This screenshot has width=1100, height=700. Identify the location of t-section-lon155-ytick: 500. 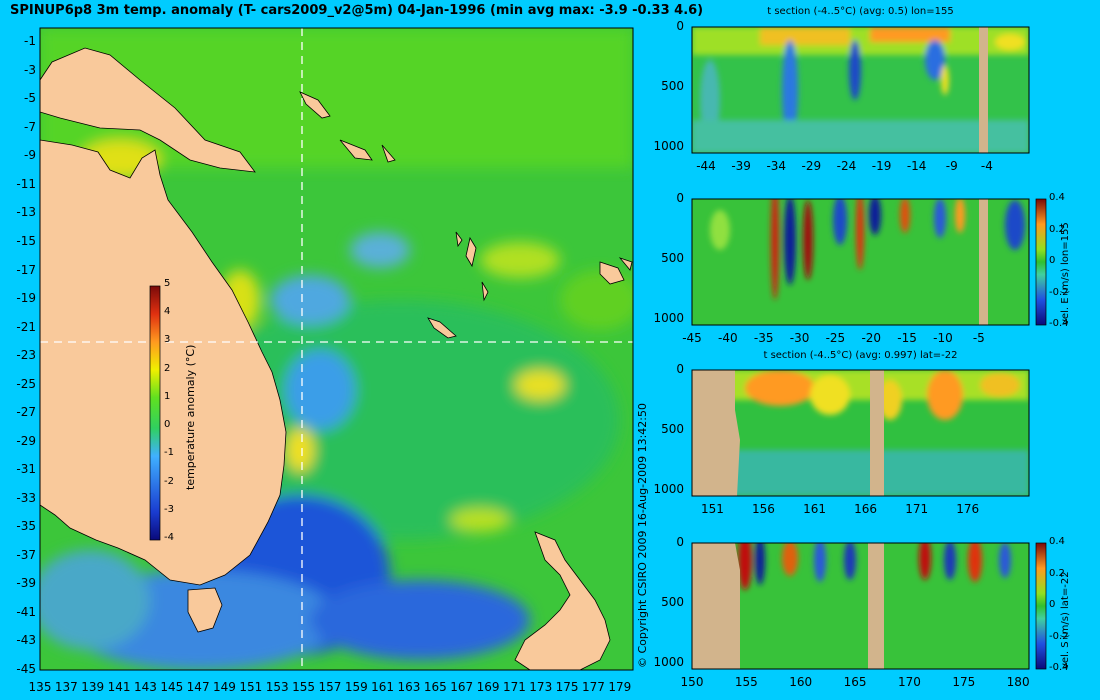
(672, 86).